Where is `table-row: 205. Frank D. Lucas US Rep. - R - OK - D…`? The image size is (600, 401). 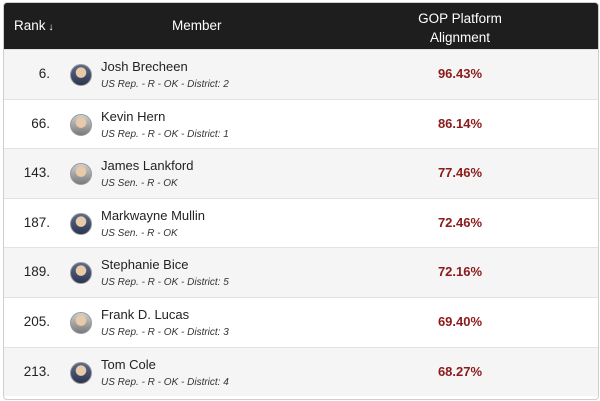 table-row: 205. Frank D. Lucas US Rep. - R - OK - D… is located at coordinates (301, 321).